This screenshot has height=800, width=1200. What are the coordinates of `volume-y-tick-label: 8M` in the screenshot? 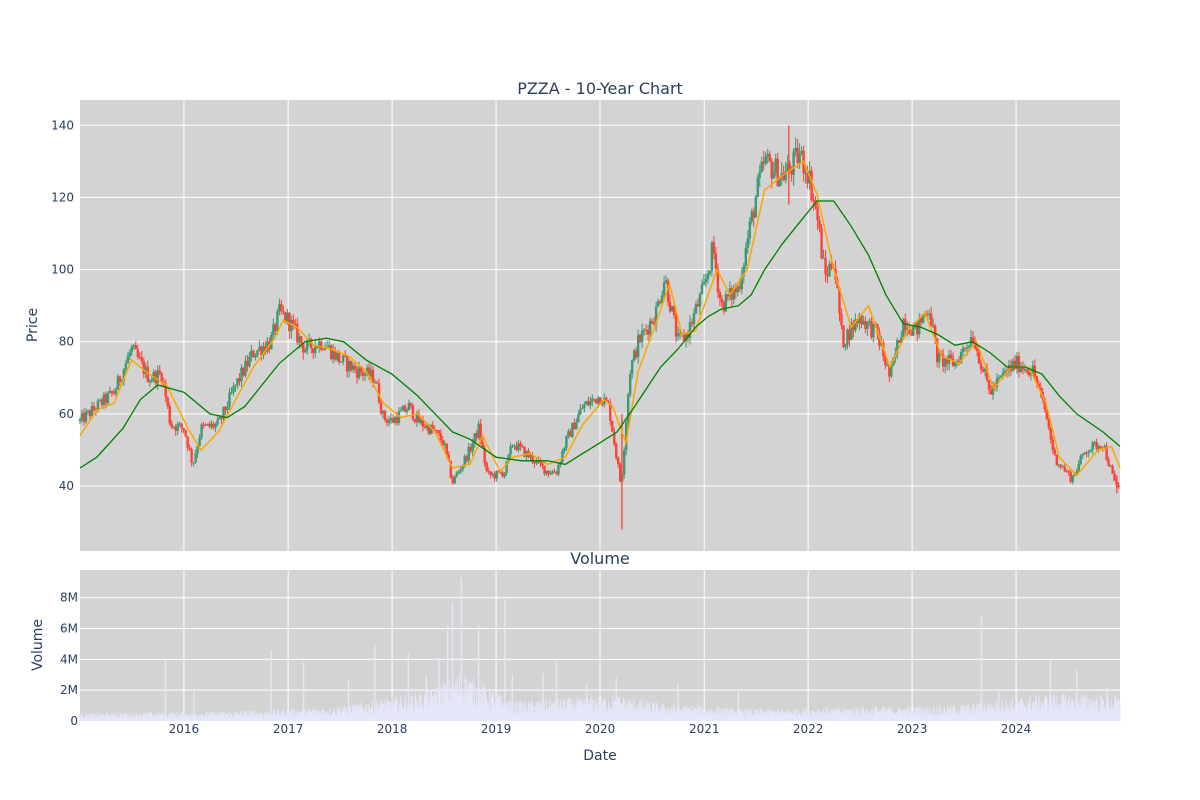 It's located at (69, 598).